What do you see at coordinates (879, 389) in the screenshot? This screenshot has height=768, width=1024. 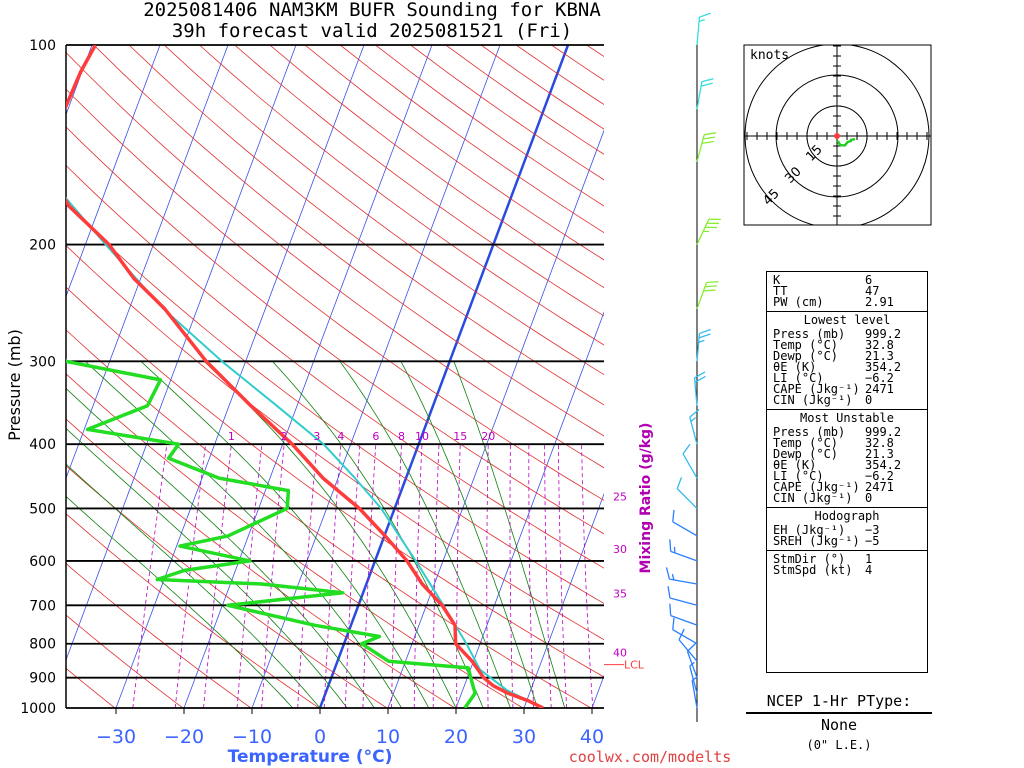 I see `index-value: 2471` at bounding box center [879, 389].